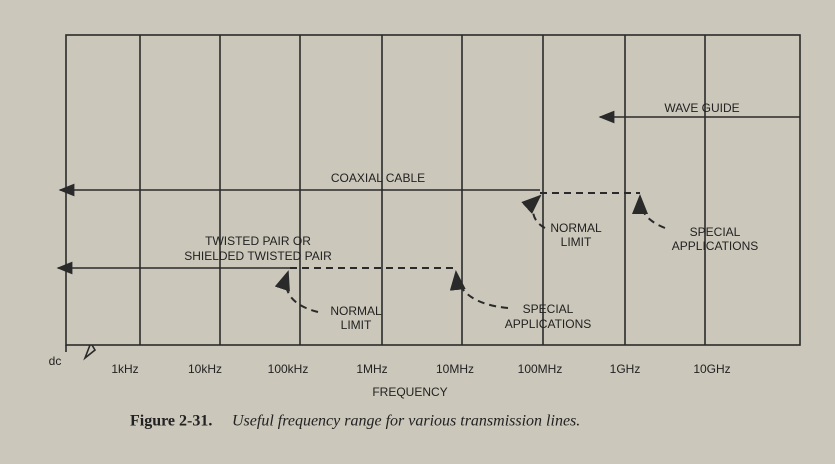 This screenshot has width=835, height=464. Describe the element at coordinates (258, 241) in the screenshot. I see `range-label: TWISTED PAIR OR` at that location.